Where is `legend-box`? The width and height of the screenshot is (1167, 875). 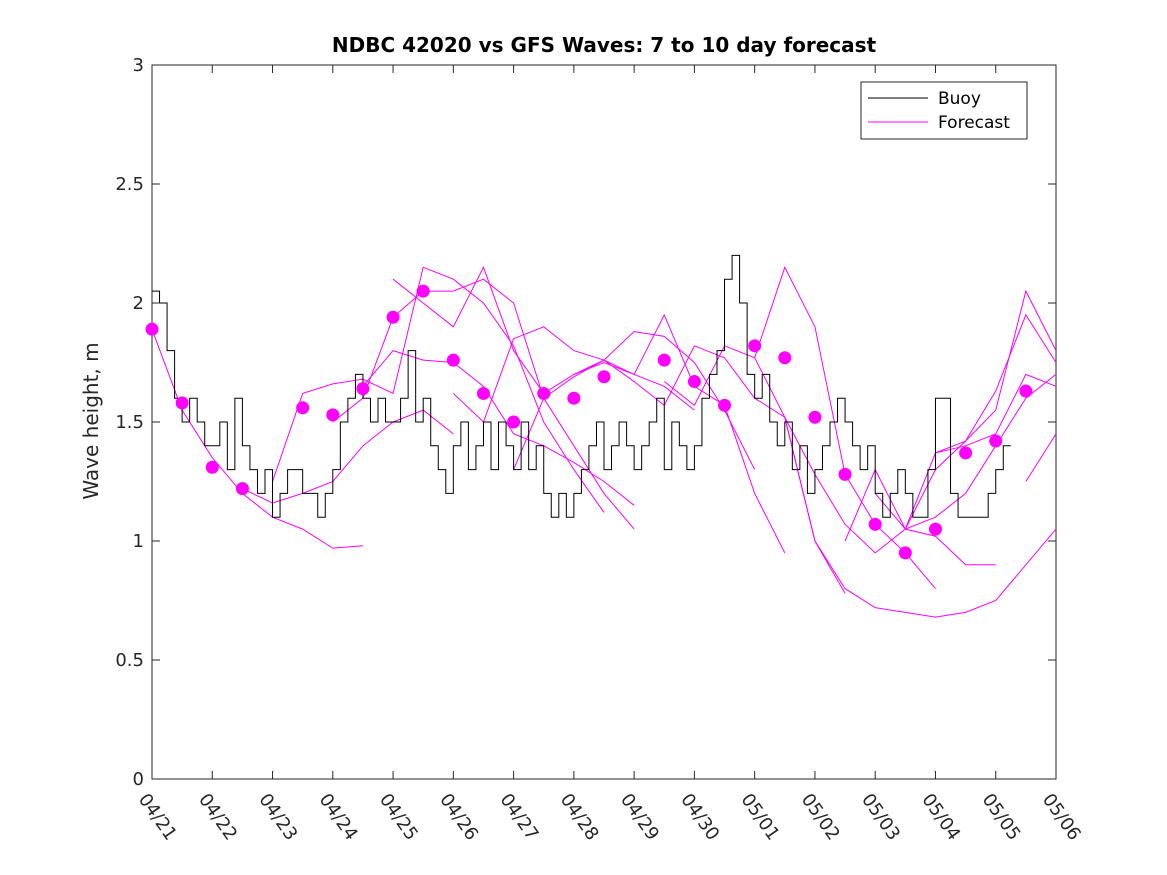 legend-box is located at coordinates (944, 110).